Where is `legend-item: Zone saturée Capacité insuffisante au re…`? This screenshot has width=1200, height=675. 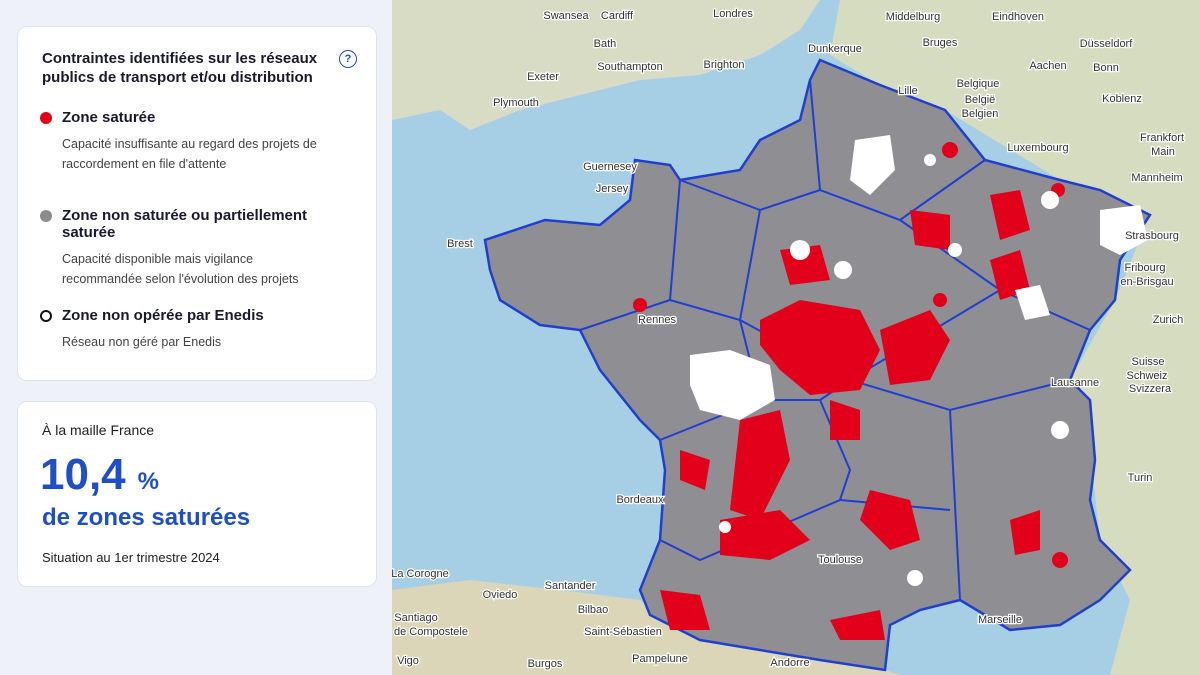 legend-item: Zone saturée Capacité insuffisante au re… is located at coordinates (200, 141).